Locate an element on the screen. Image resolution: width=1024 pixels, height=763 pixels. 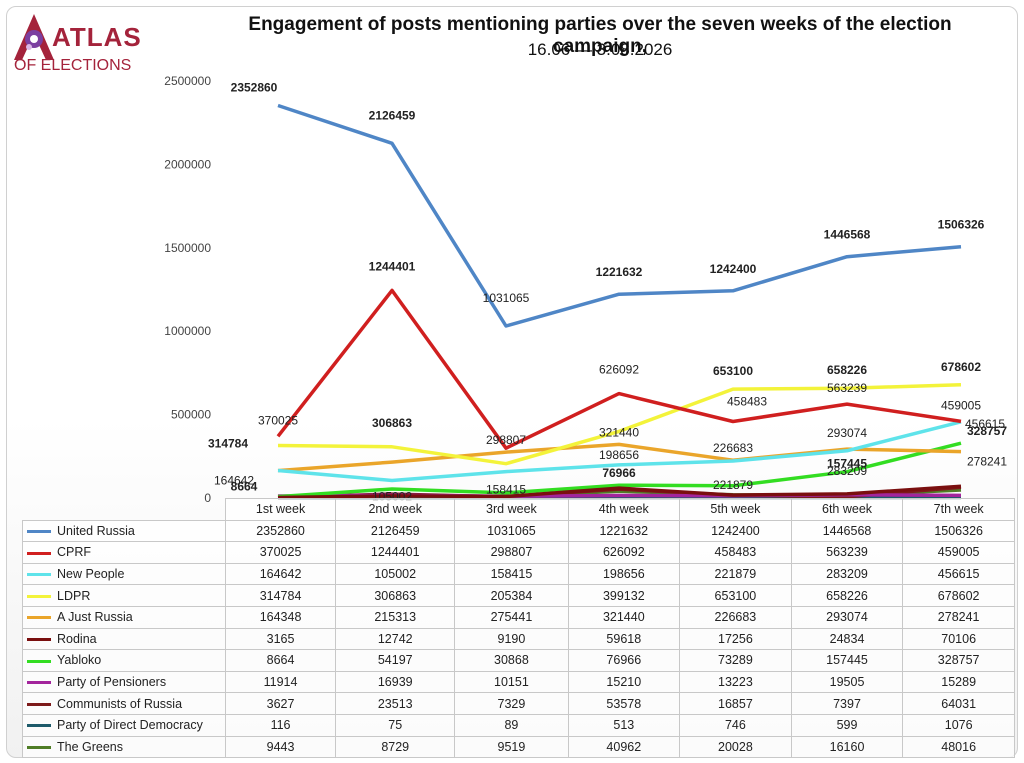
table-cell: 278241 is located at coordinates (958, 617).